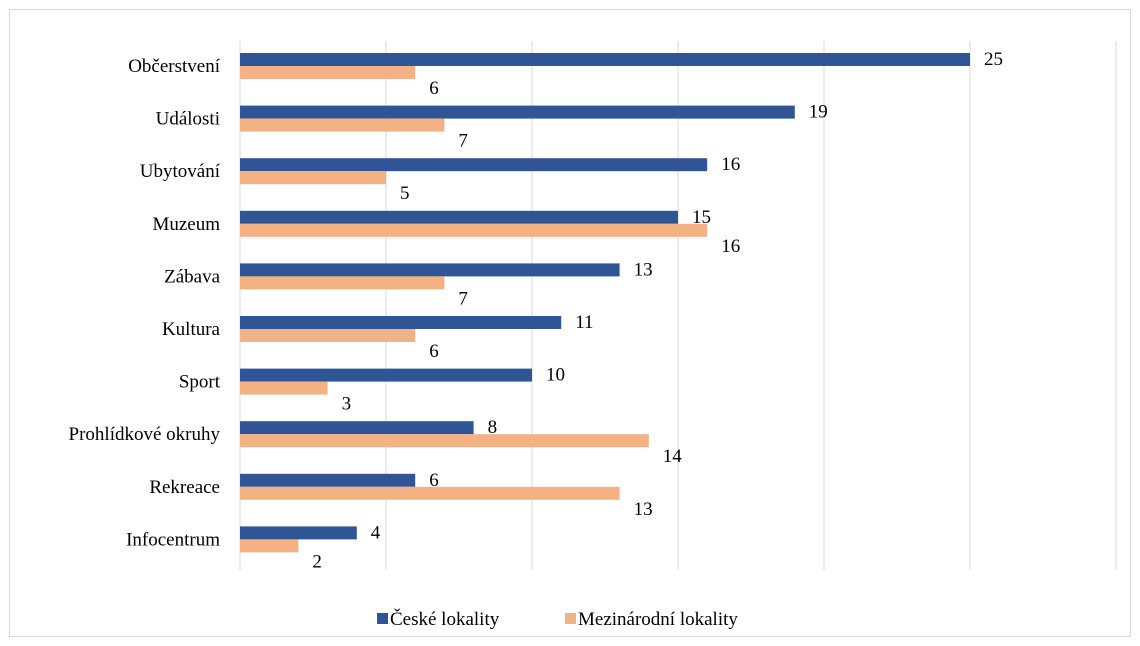  Describe the element at coordinates (463, 298) in the screenshot. I see `data-label-mezinarodni-lokality-zabava: 7` at that location.